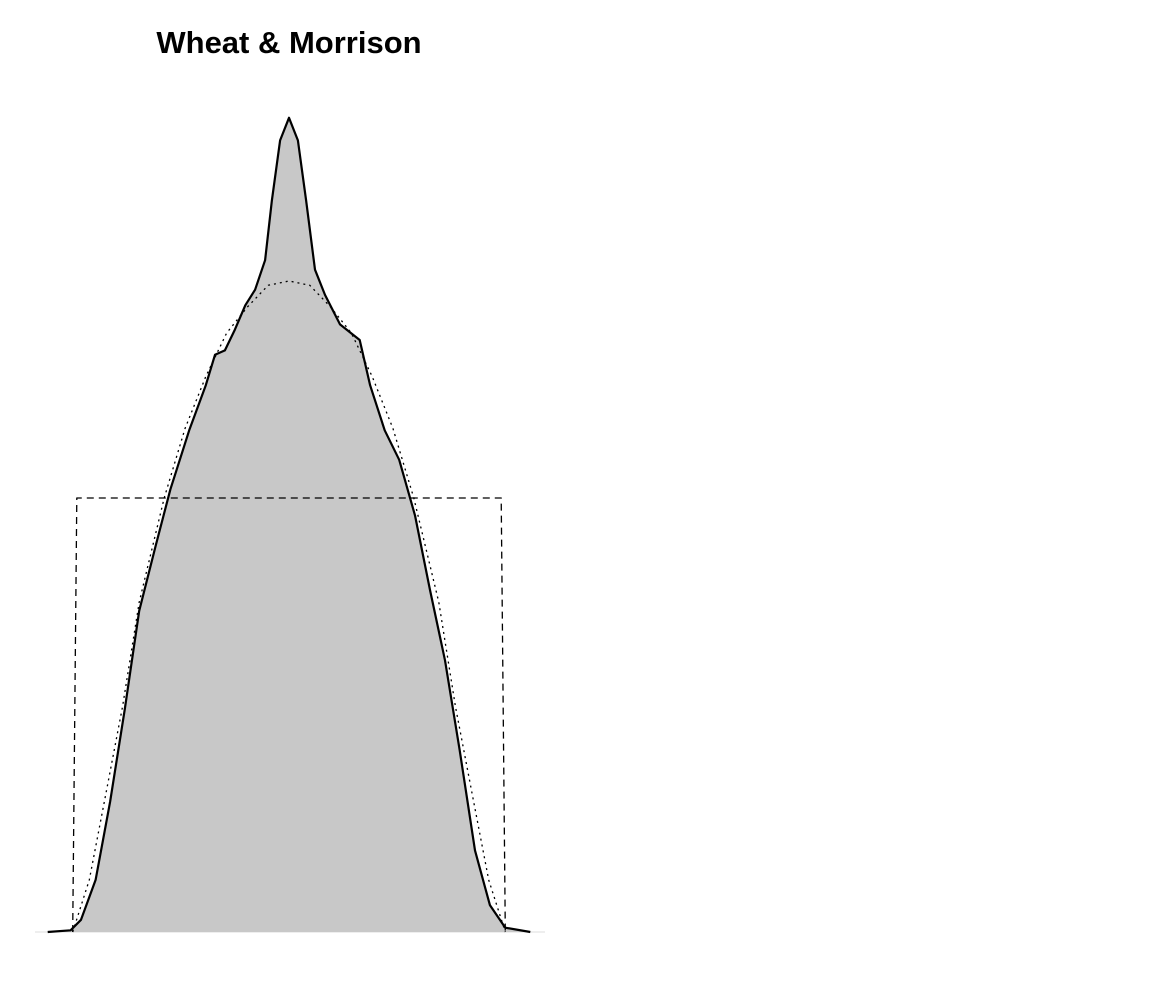 Image resolution: width=1153 pixels, height=1000 pixels. What do you see at coordinates (288, 42) in the screenshot?
I see `chart-title: Wheat & Morrison` at bounding box center [288, 42].